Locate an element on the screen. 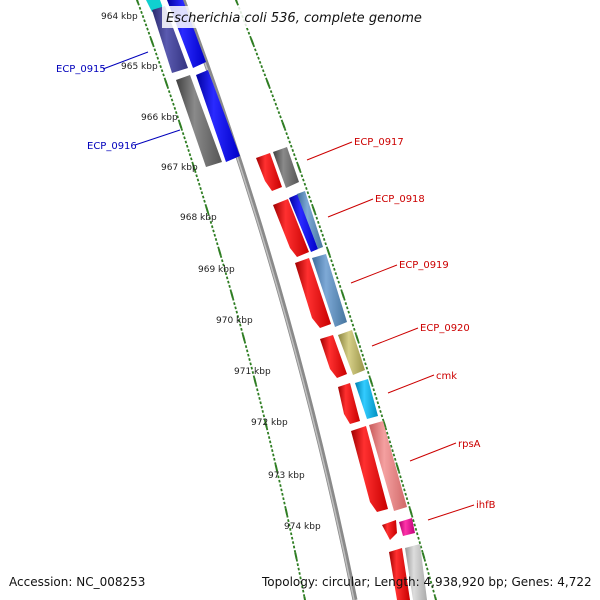 This screenshot has height=600, width=600. kbp-label: 967 kbp is located at coordinates (179, 168).